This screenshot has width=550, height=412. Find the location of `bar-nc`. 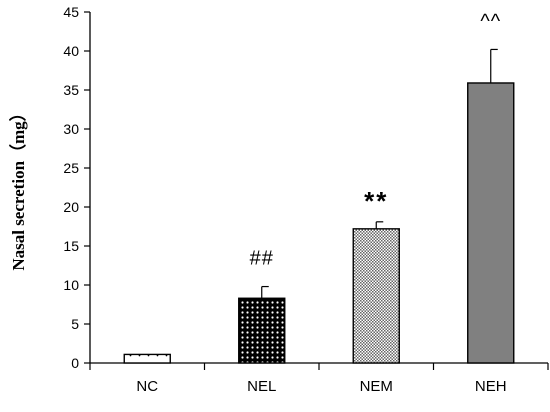

bar-nc is located at coordinates (147, 358).